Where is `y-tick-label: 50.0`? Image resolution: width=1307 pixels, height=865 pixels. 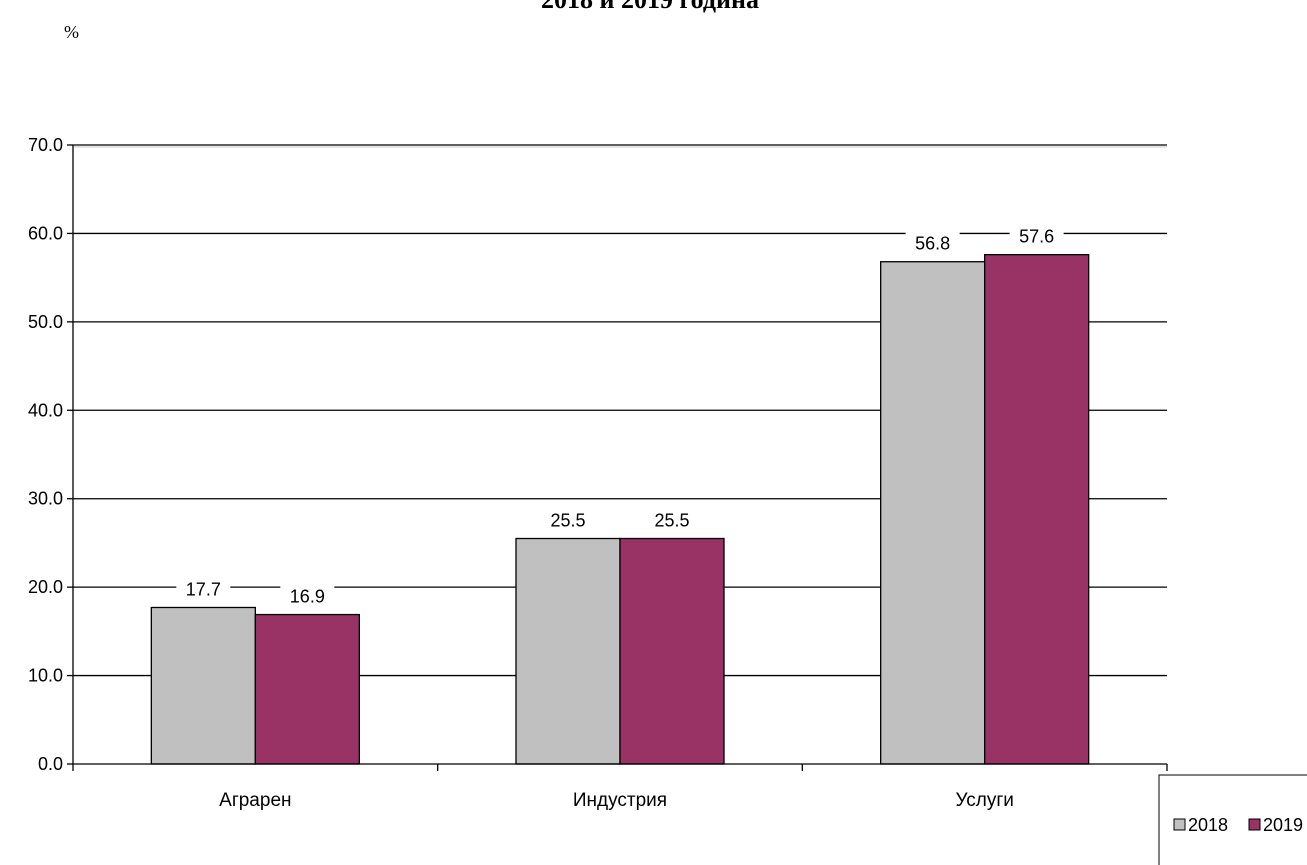 y-tick-label: 50.0 is located at coordinates (45, 322).